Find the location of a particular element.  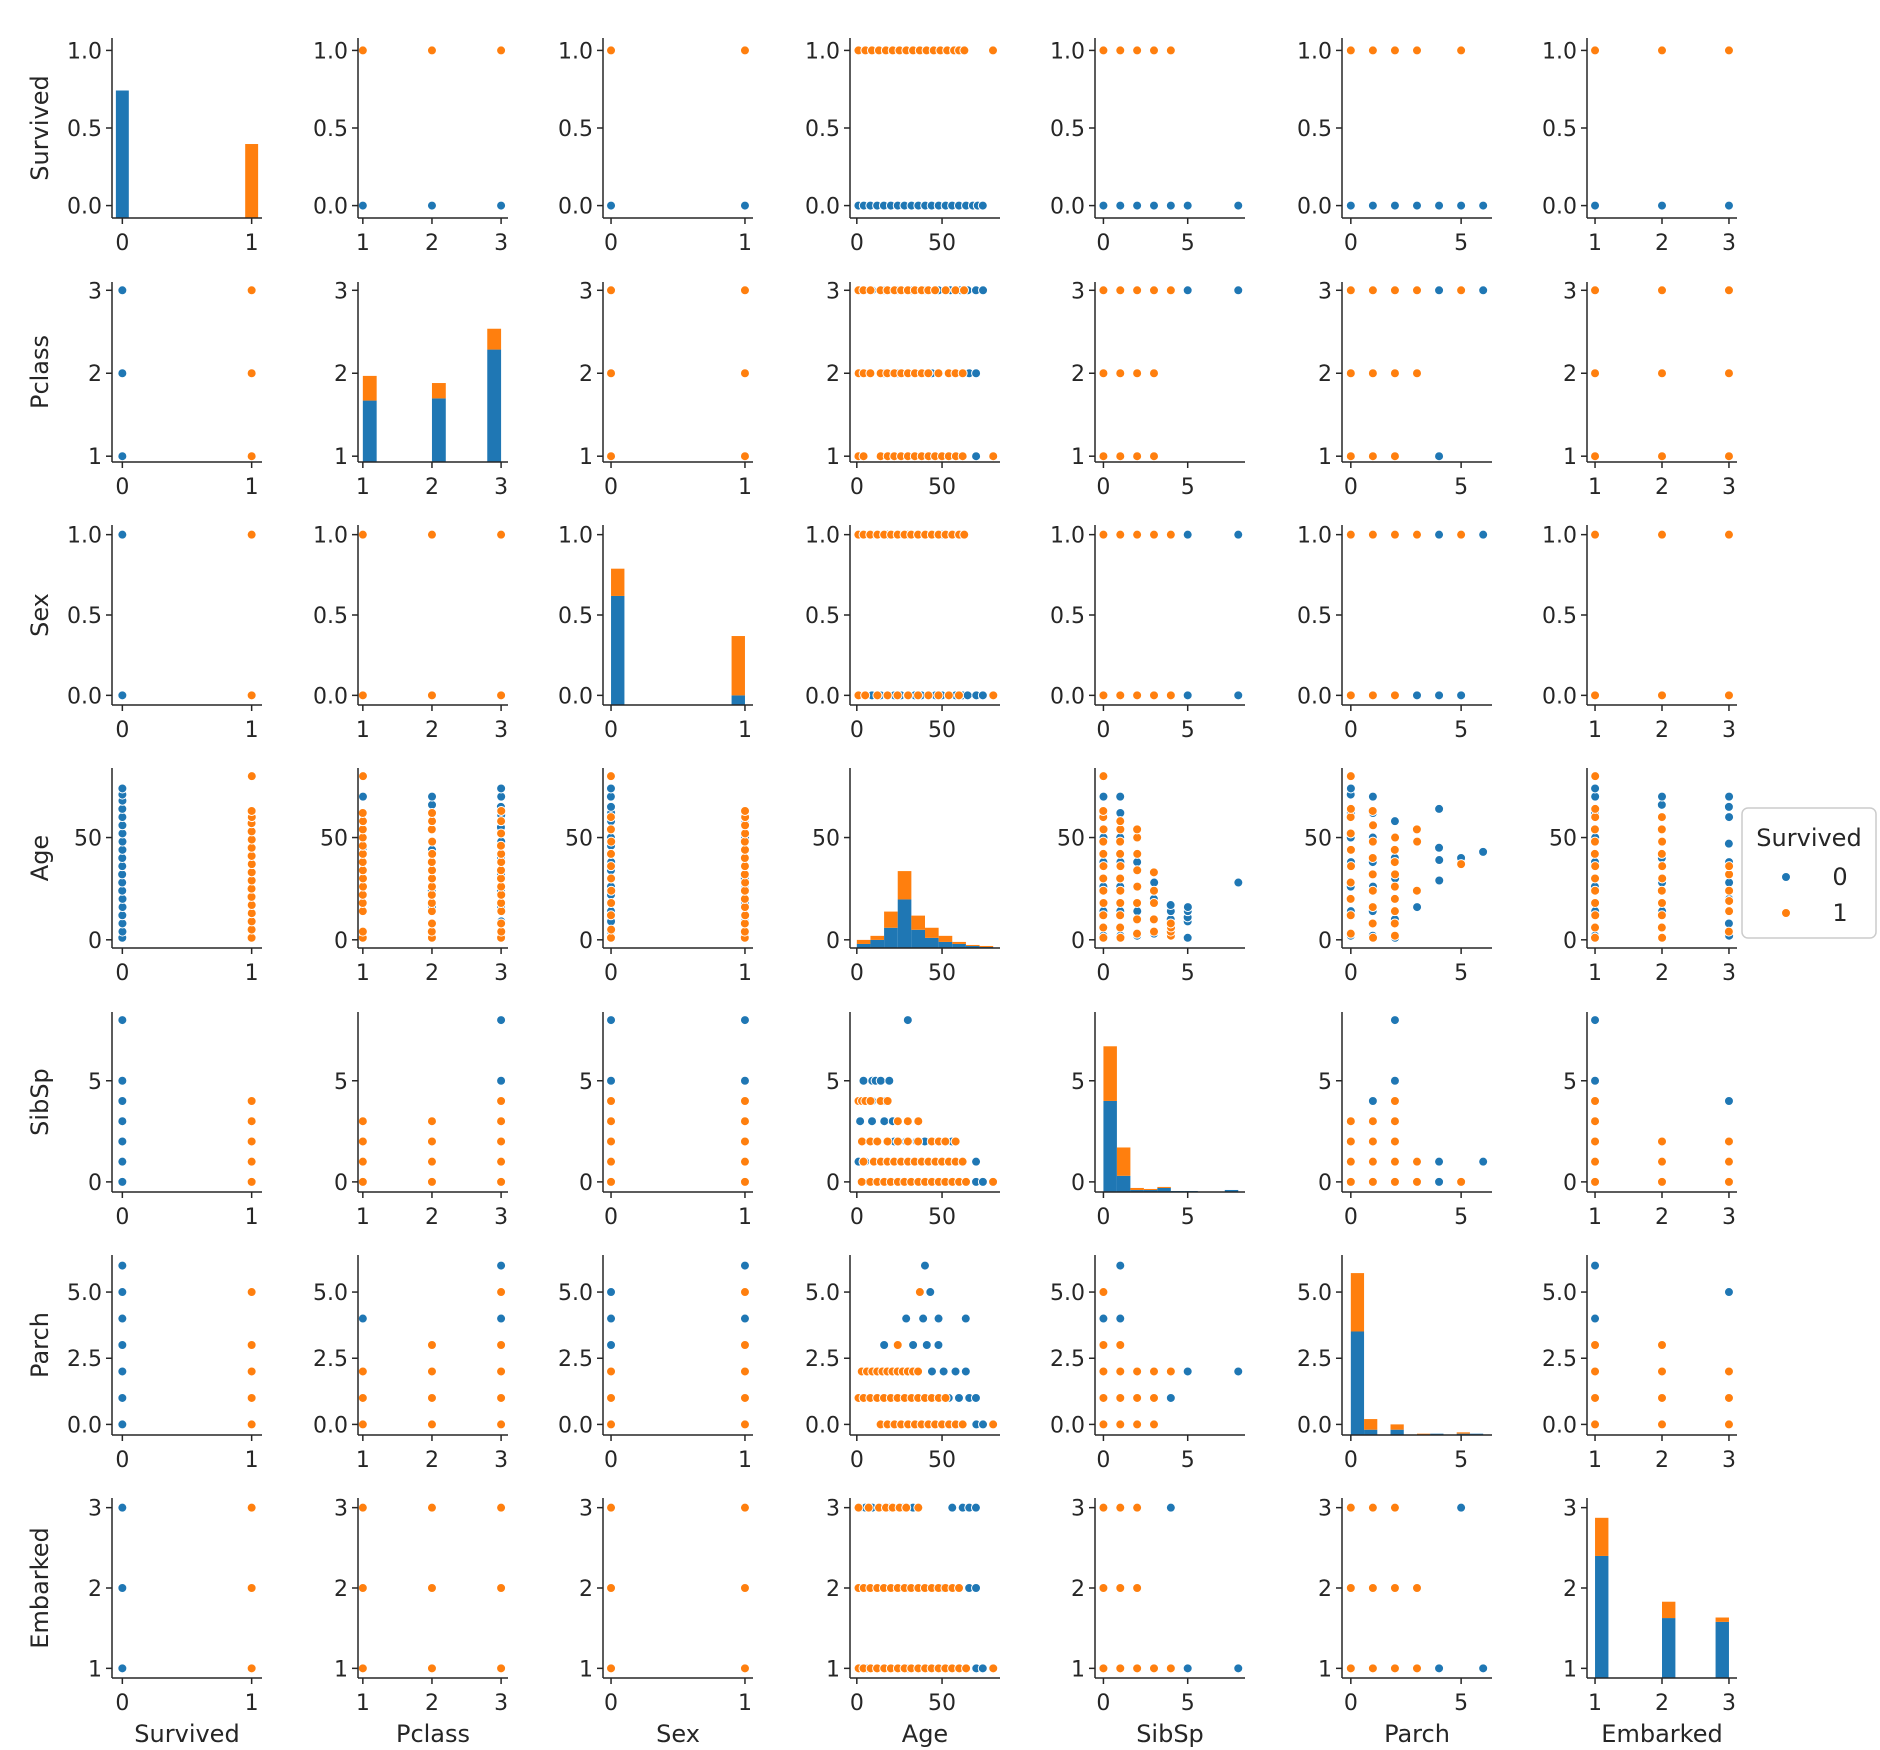

subplot-sibsp-vs-age: 0 50 0 5 is located at coordinates (913, 1121).